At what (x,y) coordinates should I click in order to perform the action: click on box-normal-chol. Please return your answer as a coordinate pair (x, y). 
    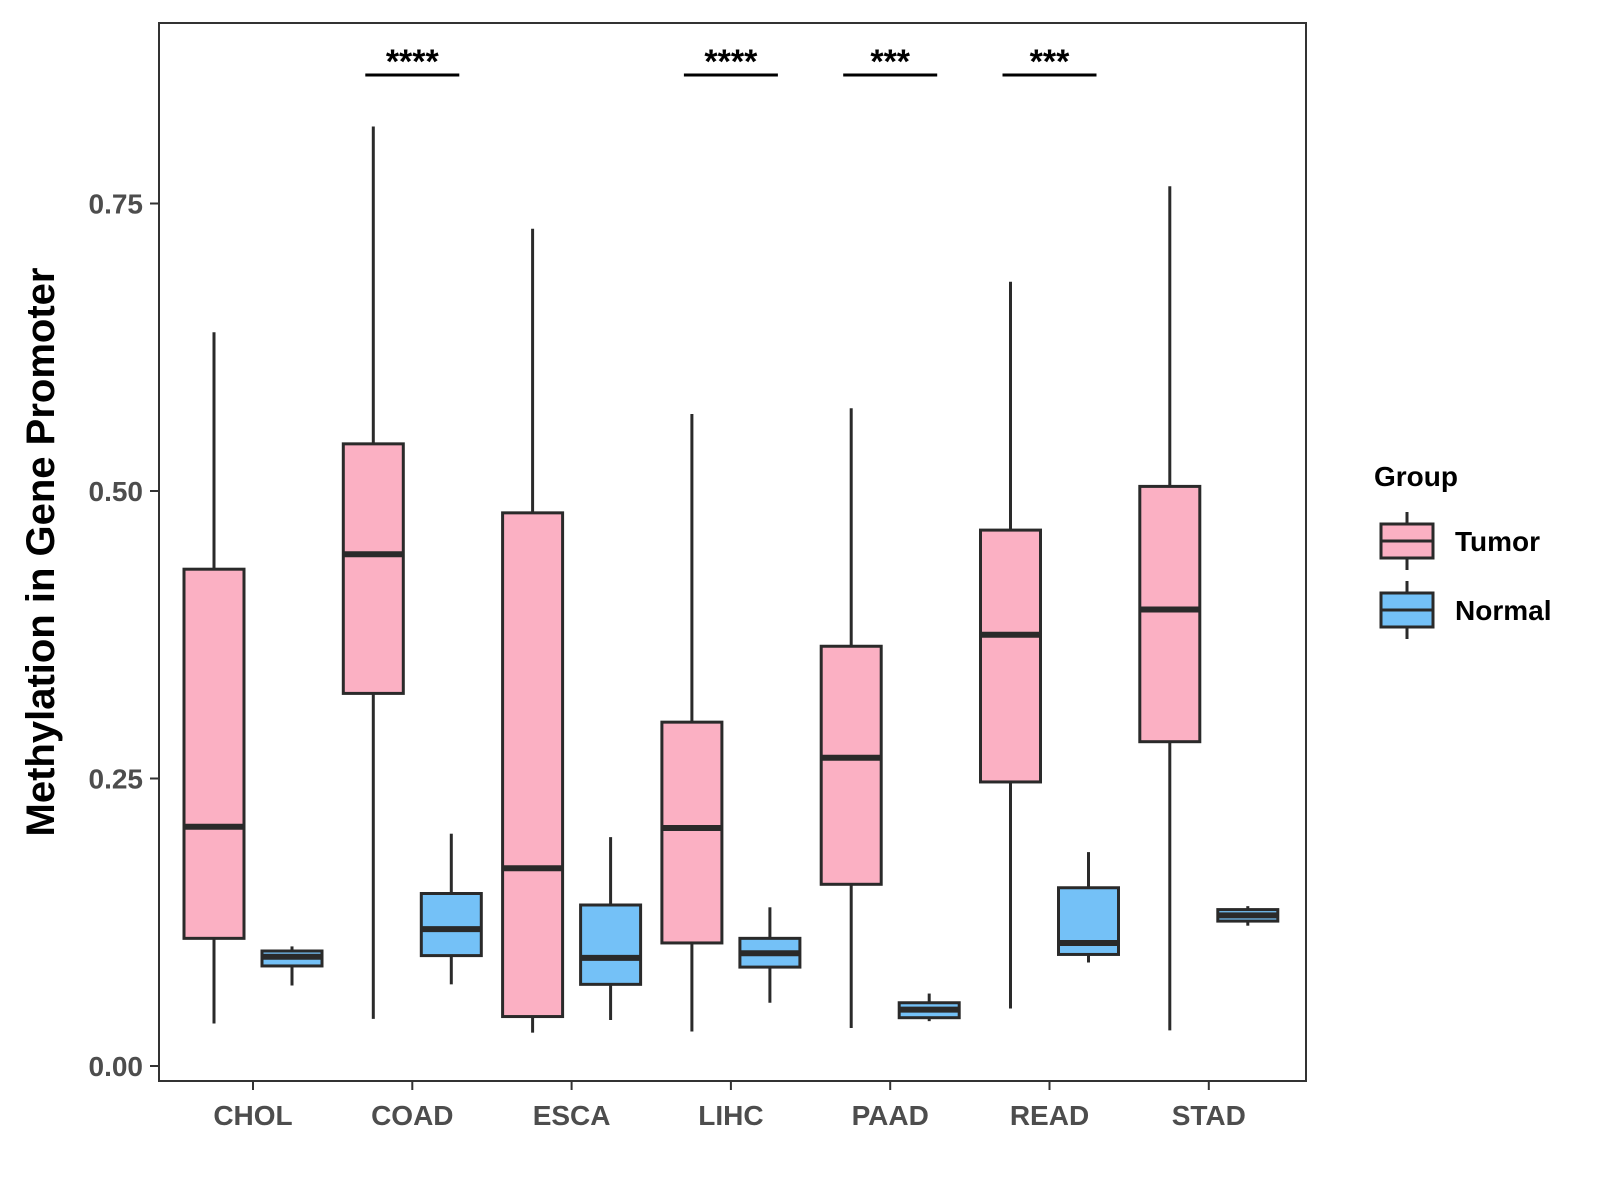
    Looking at the image, I should click on (292, 966).